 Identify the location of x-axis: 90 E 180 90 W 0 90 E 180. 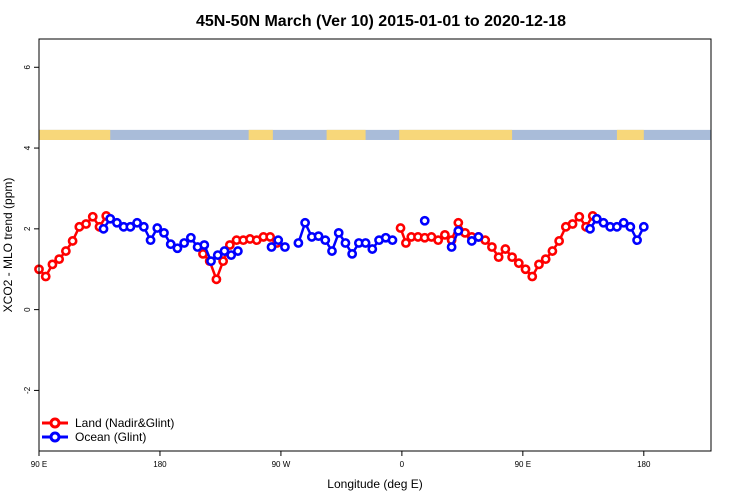
(341, 460).